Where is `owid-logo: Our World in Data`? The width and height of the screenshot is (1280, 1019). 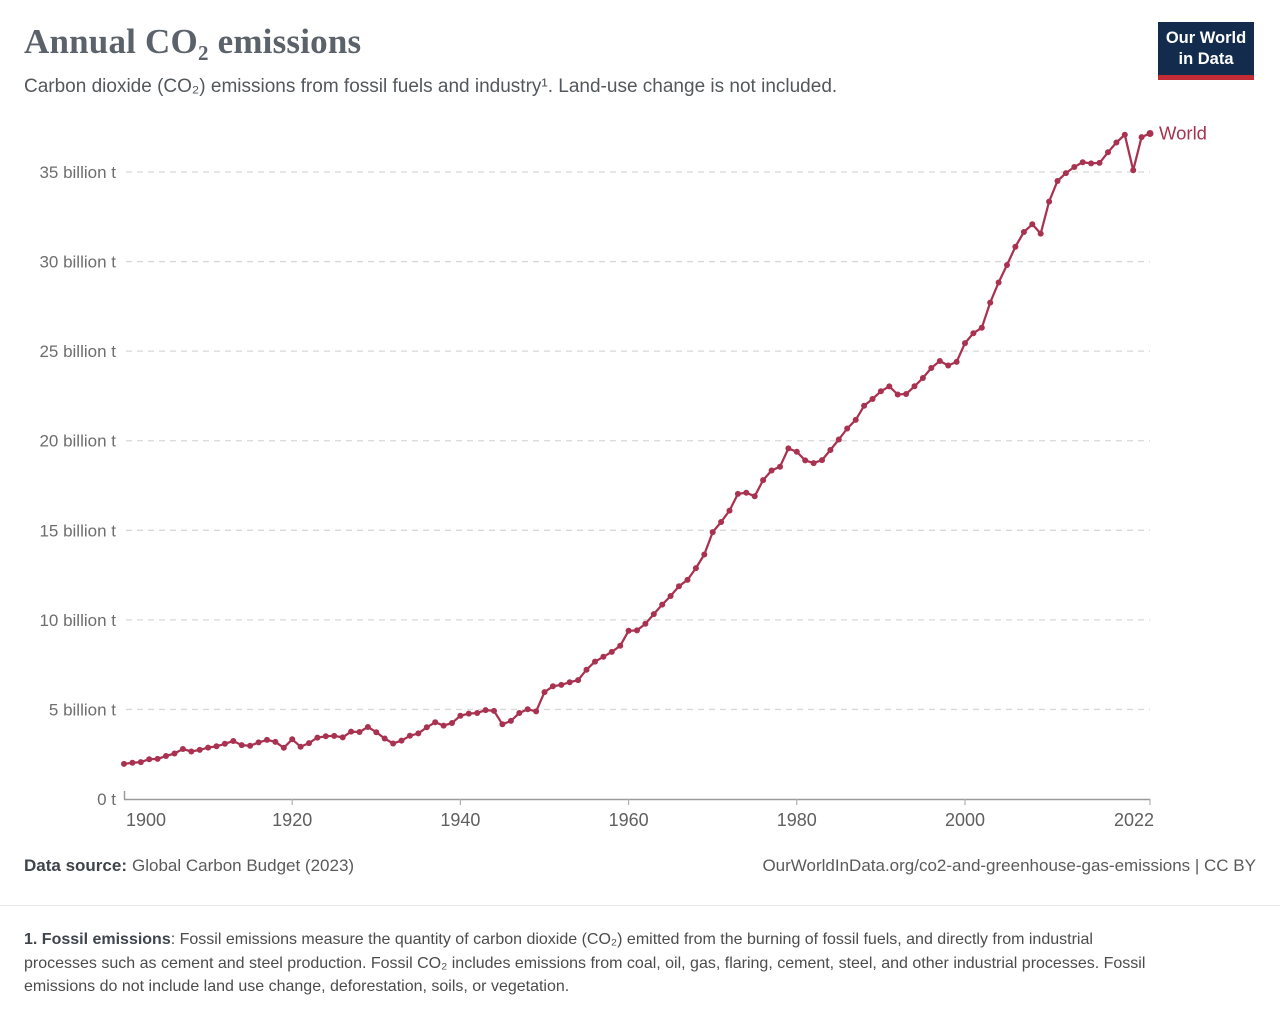 owid-logo: Our World in Data is located at coordinates (1206, 51).